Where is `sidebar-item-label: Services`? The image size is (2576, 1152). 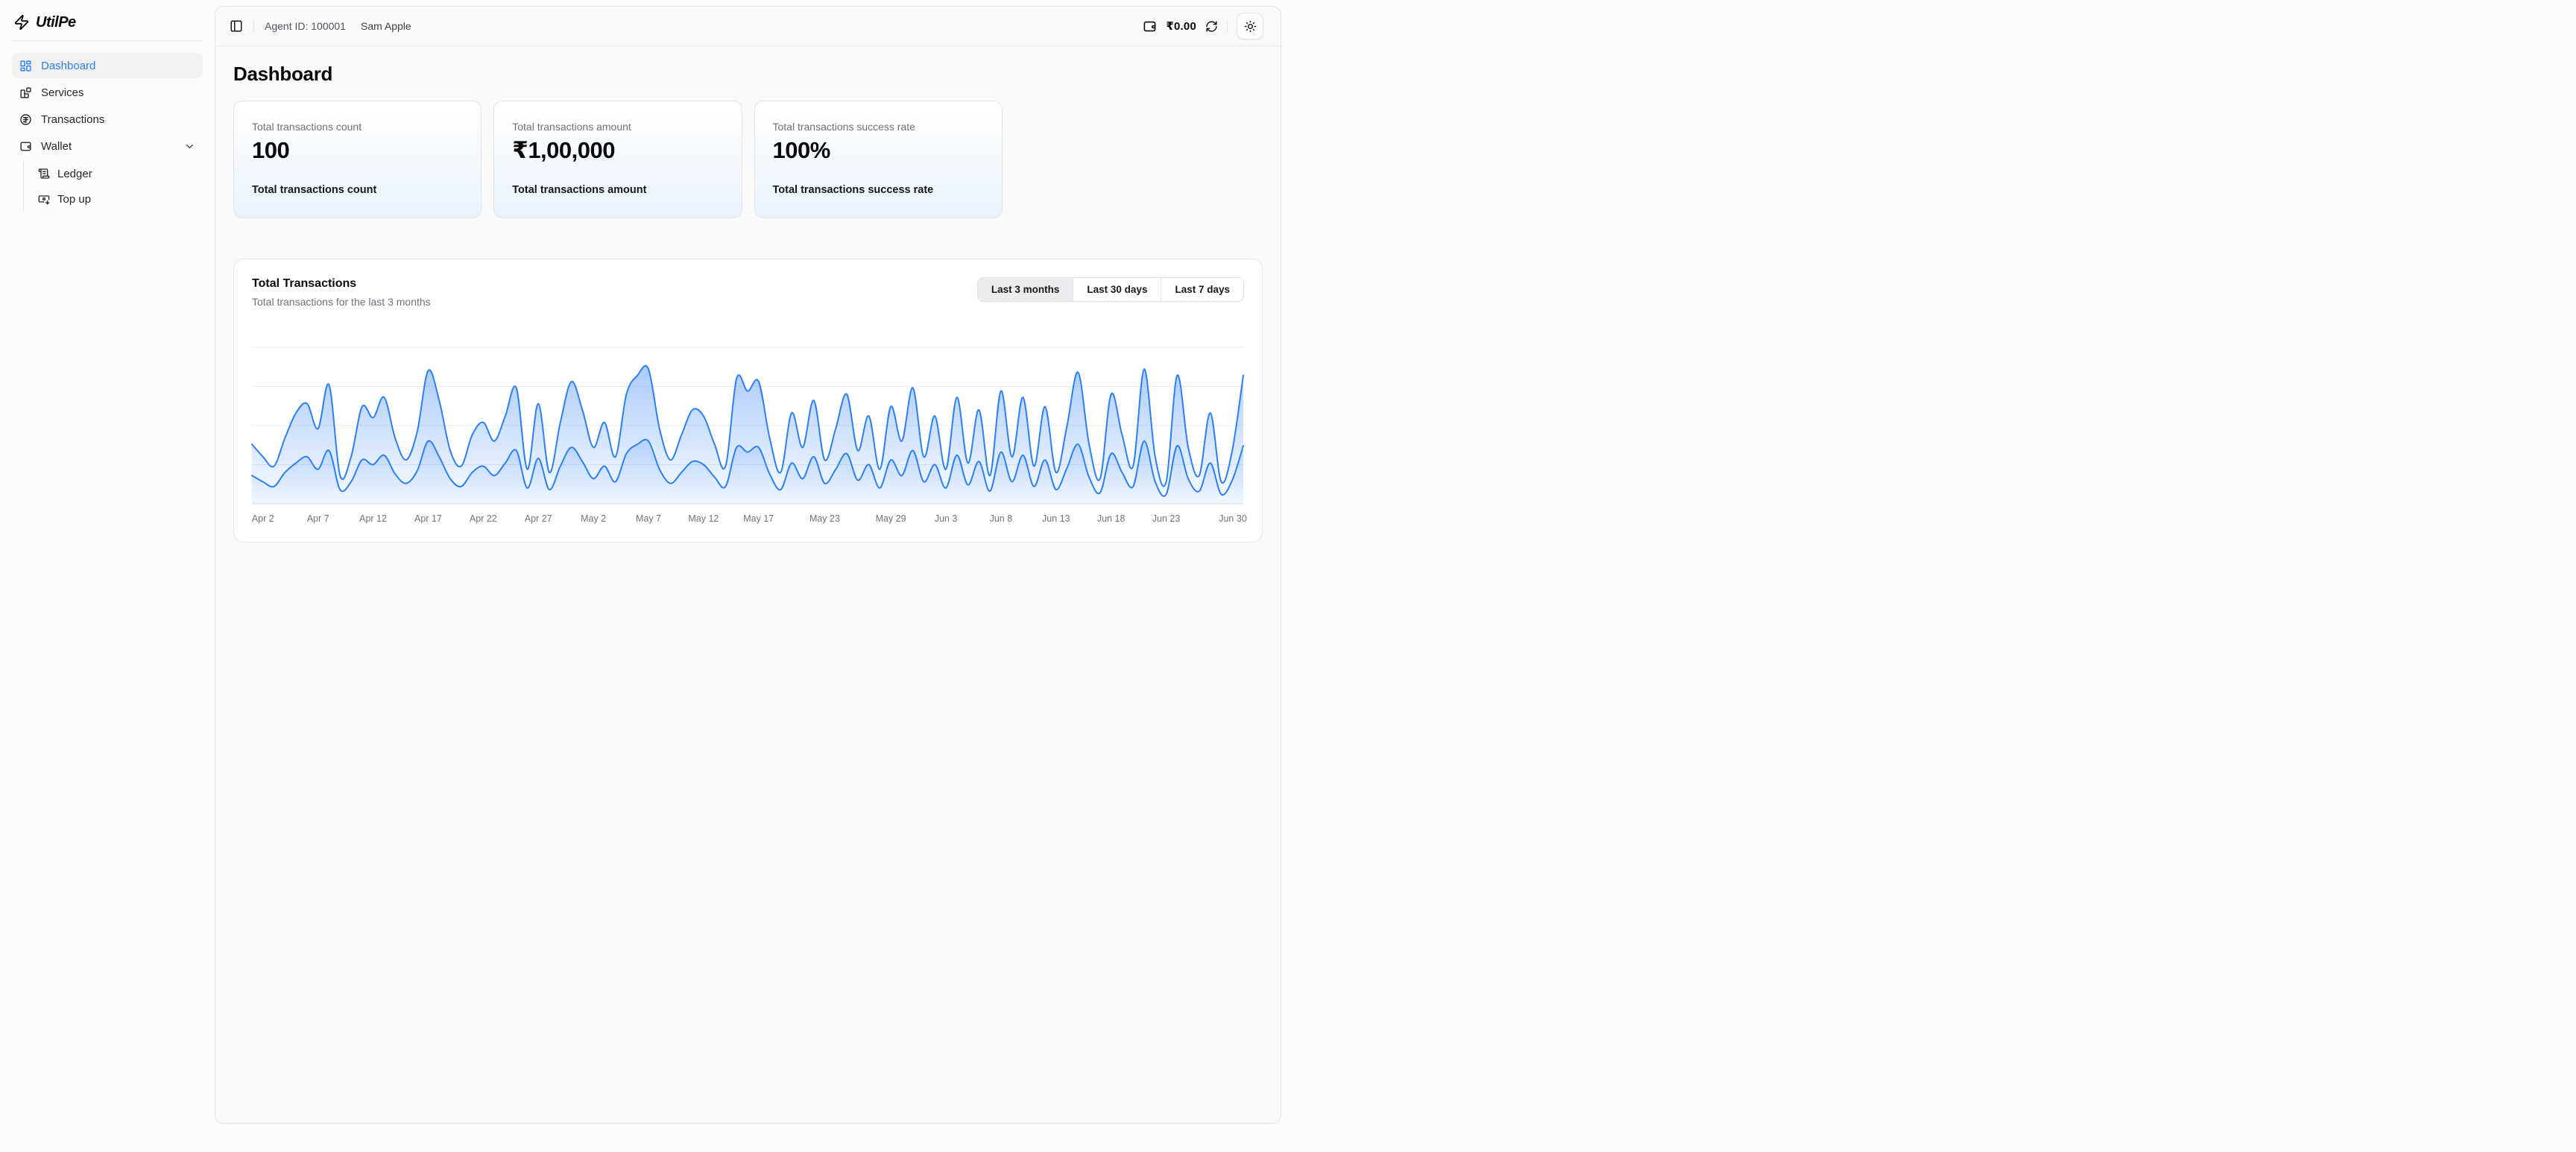
sidebar-item-label: Services is located at coordinates (62, 92).